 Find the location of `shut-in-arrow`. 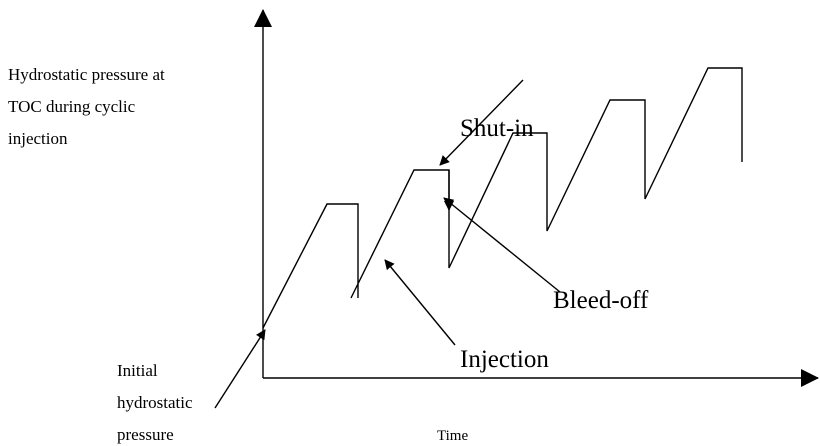

shut-in-arrow is located at coordinates (481, 122).